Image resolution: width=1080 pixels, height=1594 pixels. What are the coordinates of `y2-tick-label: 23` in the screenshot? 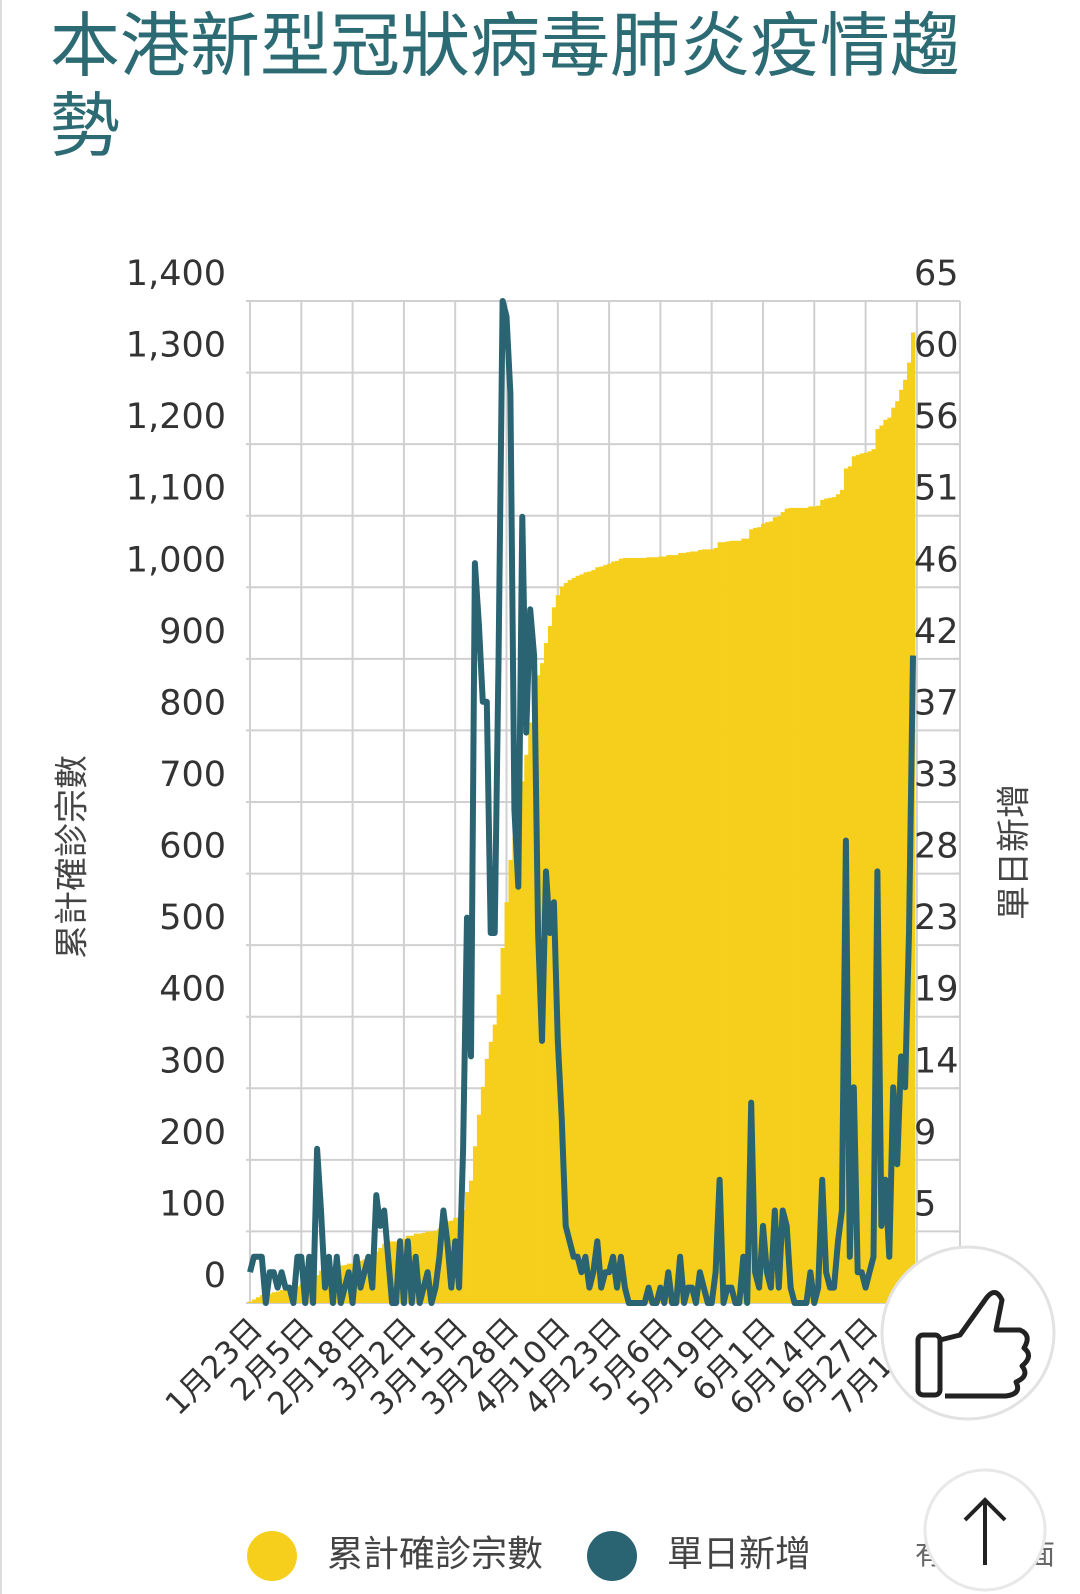 It's located at (936, 918).